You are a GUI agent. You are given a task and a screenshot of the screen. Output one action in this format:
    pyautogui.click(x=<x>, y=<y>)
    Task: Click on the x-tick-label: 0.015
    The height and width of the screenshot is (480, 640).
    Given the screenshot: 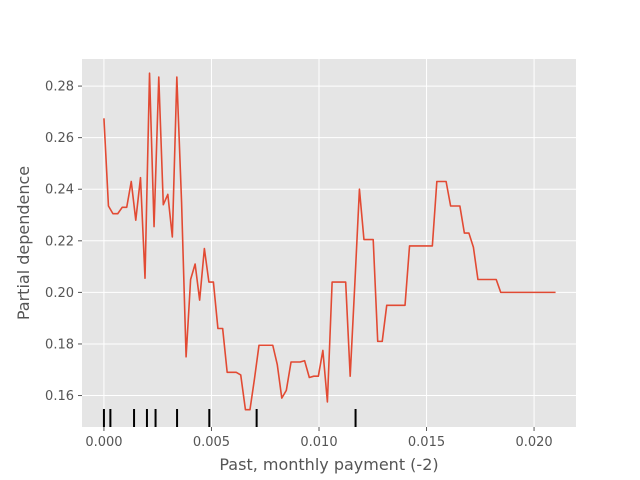 What is the action you would take?
    pyautogui.click(x=426, y=442)
    